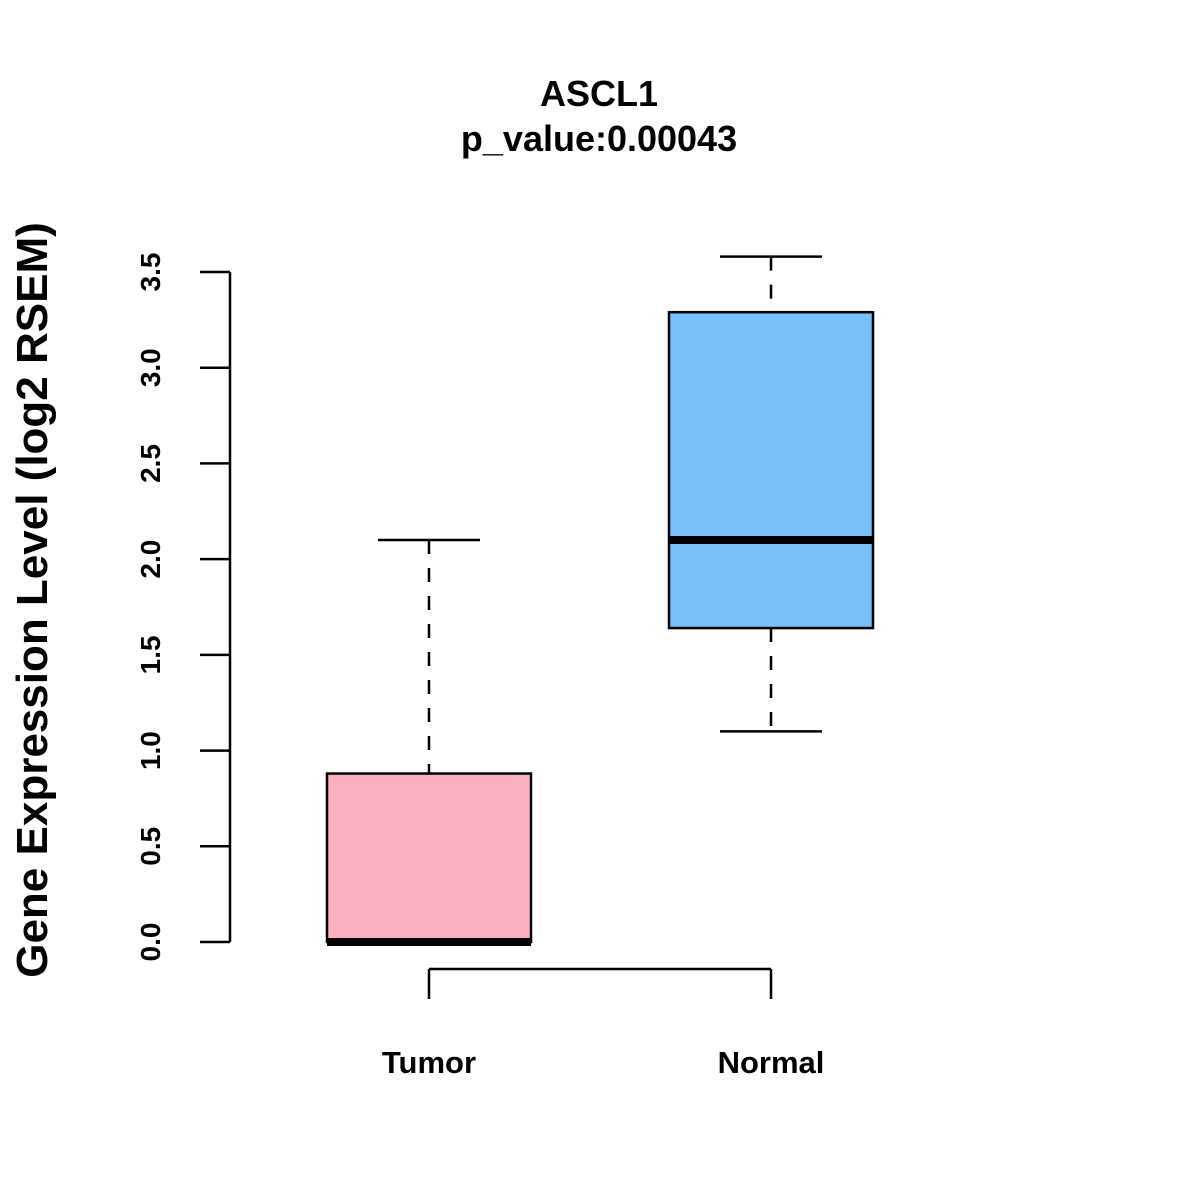 The width and height of the screenshot is (1200, 1200). I want to click on x-tick-label-normal: Normal, so click(771, 1062).